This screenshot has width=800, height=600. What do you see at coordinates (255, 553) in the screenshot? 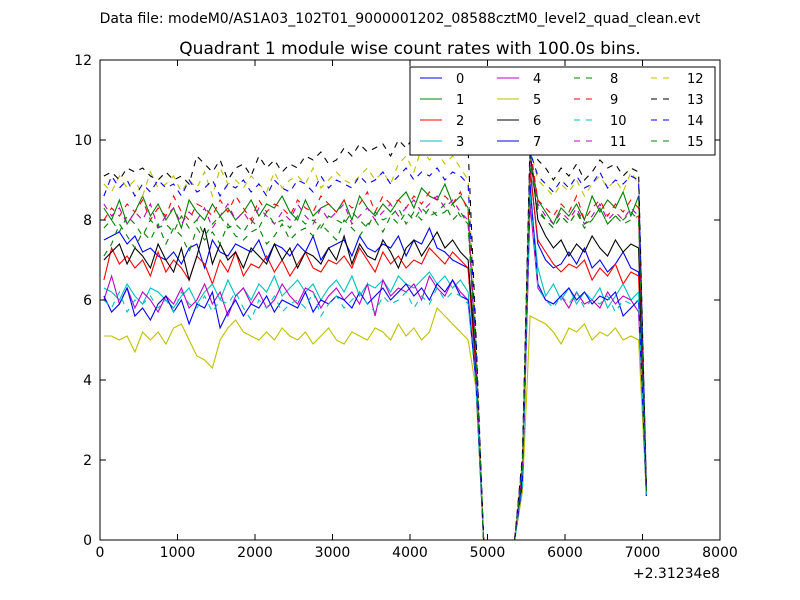
I see `x-tick-label: 2000` at bounding box center [255, 553].